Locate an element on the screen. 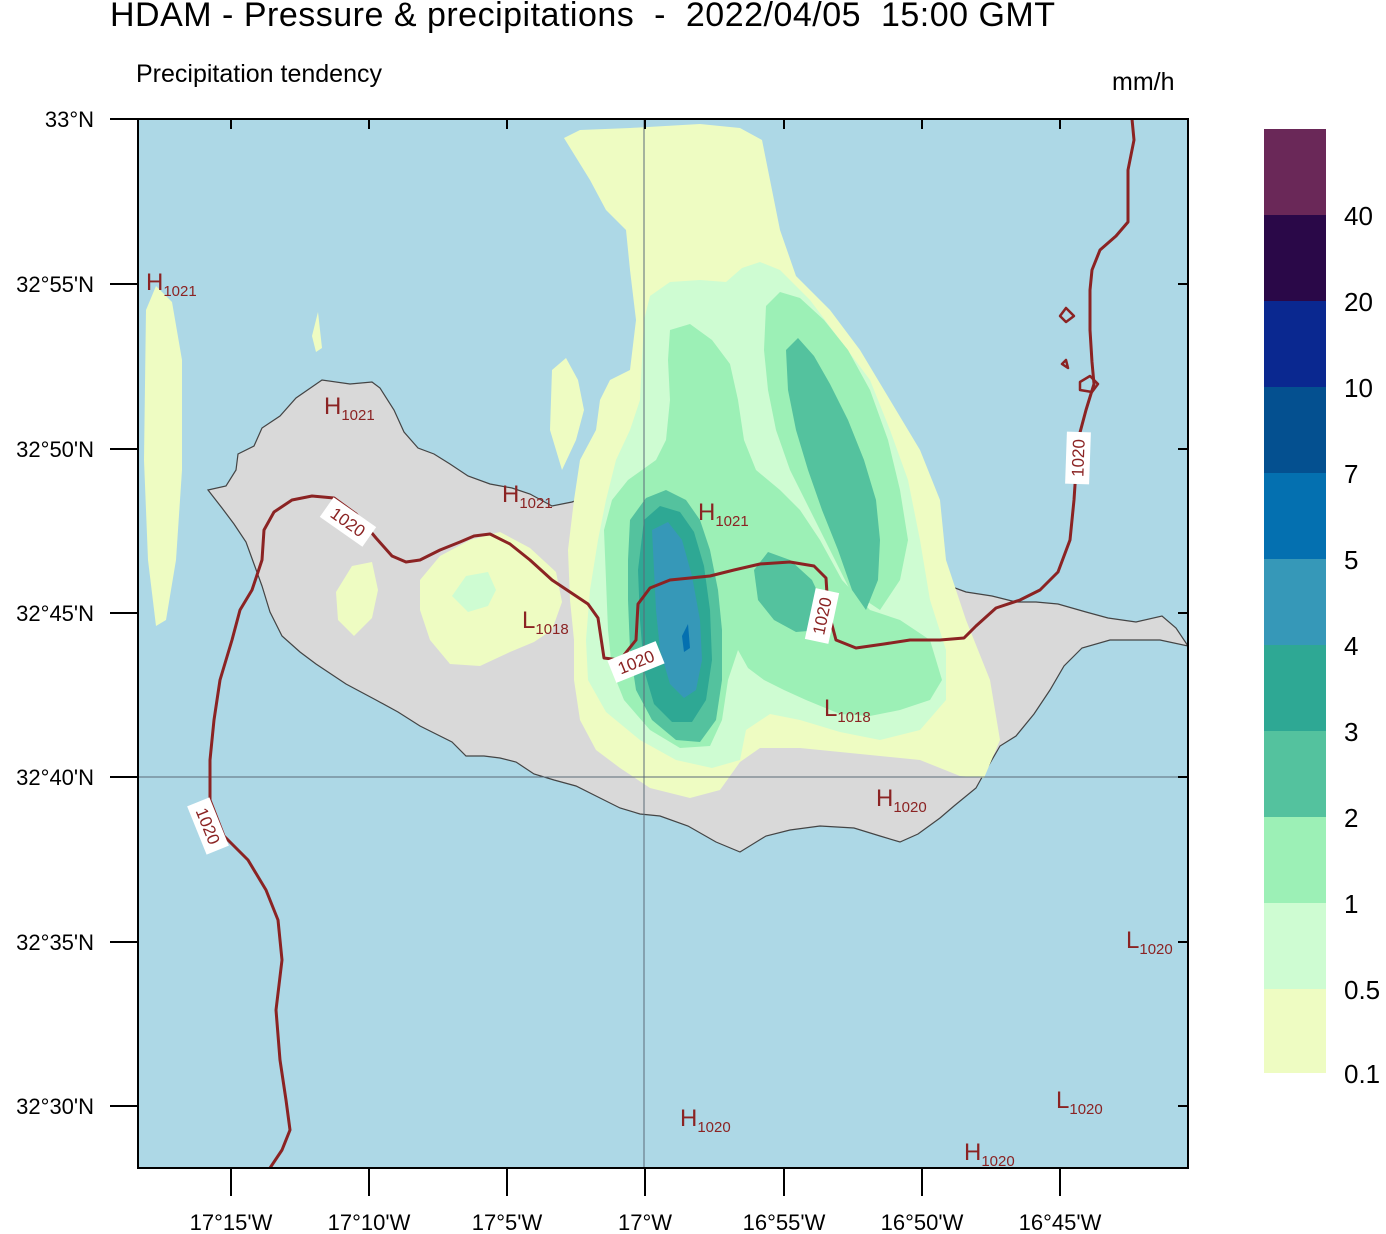 This screenshot has width=1386, height=1234. lon-tick-17-15w: 17°15'W is located at coordinates (231, 1222).